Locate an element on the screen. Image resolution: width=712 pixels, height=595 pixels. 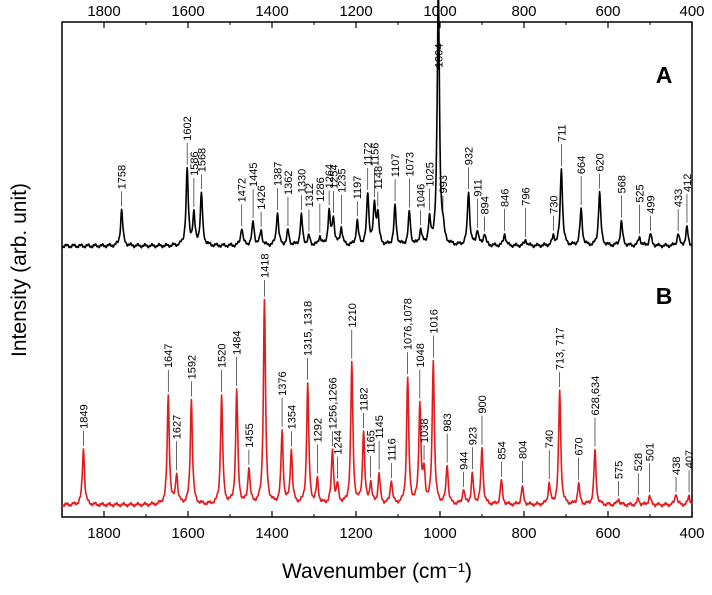
peak-label: 1418 is located at coordinates (265, 266).